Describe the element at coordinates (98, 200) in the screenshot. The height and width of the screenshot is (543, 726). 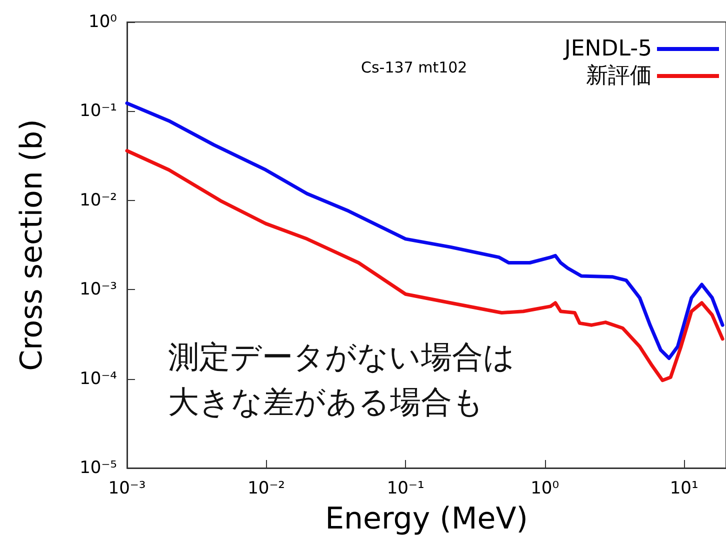
I see `y-tick-label: 10⁻²` at that location.